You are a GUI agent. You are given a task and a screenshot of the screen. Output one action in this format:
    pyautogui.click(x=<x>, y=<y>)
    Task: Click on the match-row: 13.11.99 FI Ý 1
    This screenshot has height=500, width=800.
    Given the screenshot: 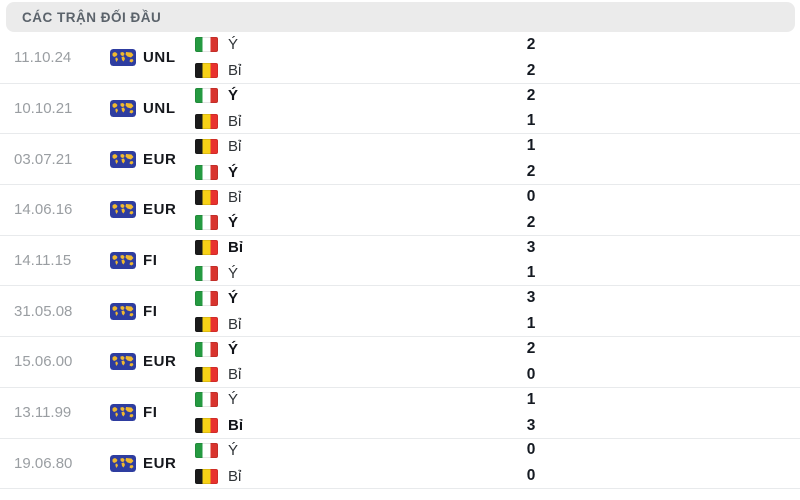 What is the action you would take?
    pyautogui.click(x=400, y=413)
    